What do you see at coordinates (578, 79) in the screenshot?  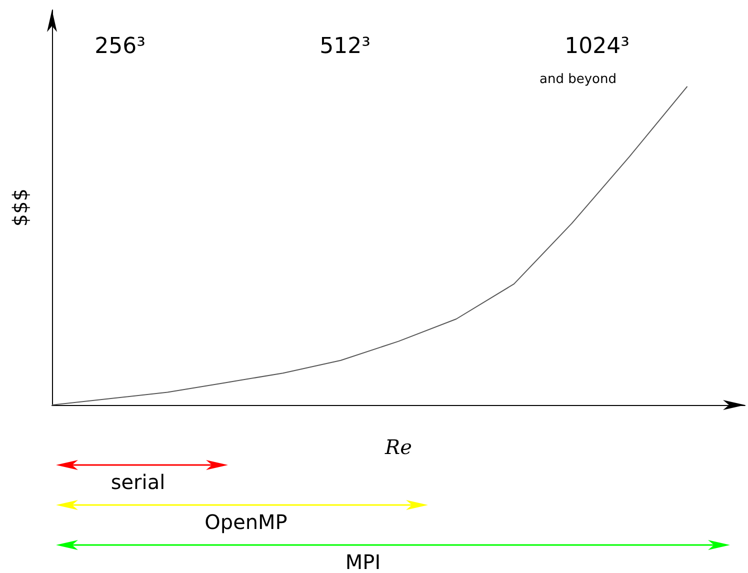 I see `annotation: and beyond` at bounding box center [578, 79].